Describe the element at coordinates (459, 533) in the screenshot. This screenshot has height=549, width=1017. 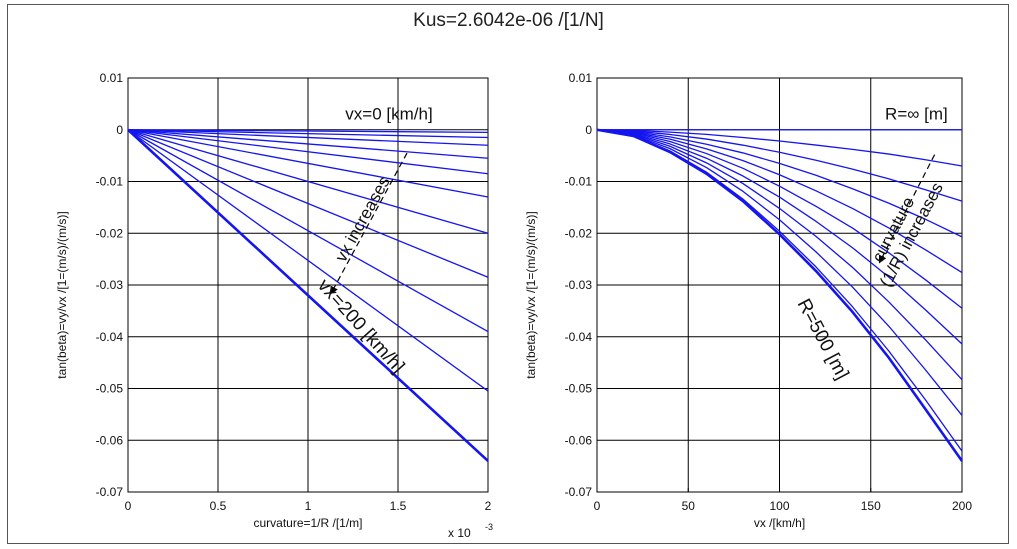
I see `x-exponent-label: x 10` at that location.